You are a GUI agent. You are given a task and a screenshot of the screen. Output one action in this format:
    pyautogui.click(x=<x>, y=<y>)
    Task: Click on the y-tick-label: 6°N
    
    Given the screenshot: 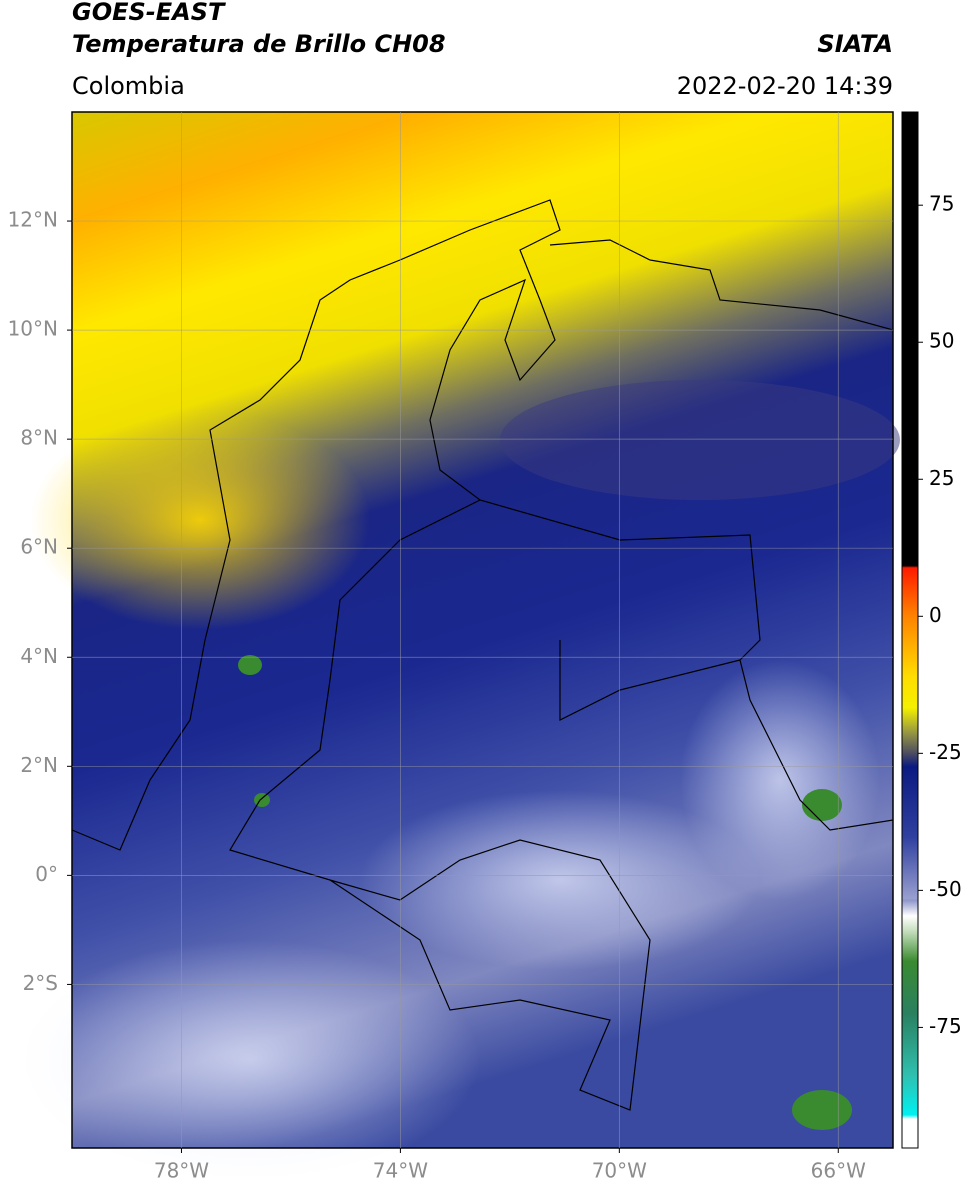 What is the action you would take?
    pyautogui.click(x=39, y=547)
    